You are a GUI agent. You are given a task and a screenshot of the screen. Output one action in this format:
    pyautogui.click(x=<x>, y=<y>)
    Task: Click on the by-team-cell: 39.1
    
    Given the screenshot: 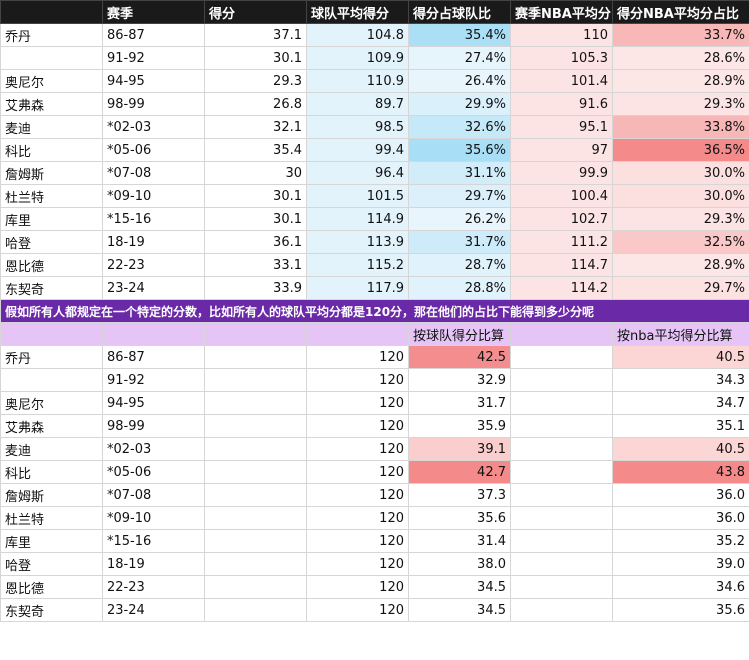 What is the action you would take?
    pyautogui.click(x=459, y=449)
    